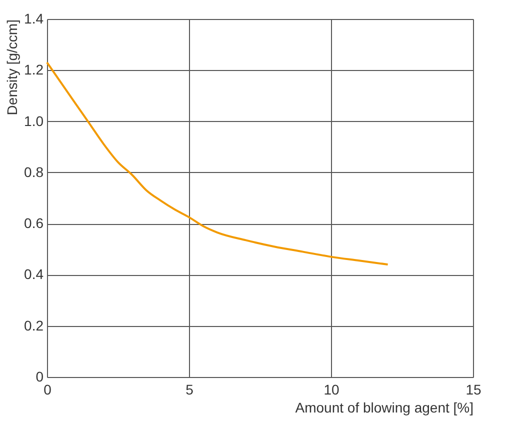 This screenshot has width=509, height=422. Describe the element at coordinates (34, 18) in the screenshot. I see `y-tick-label: 1.4` at that location.